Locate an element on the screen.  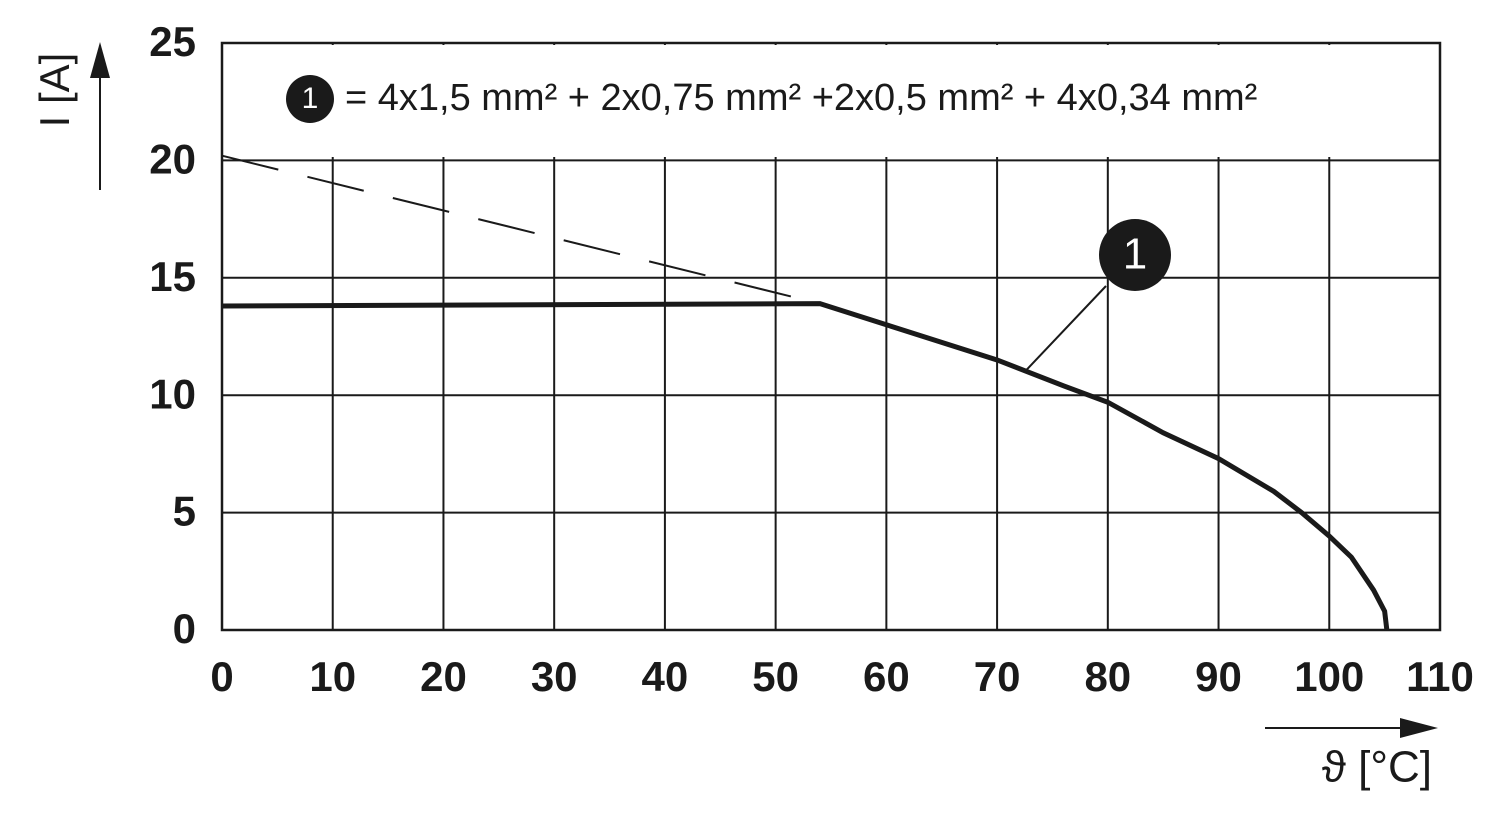
x-tick-label: 60 is located at coordinates (886, 676).